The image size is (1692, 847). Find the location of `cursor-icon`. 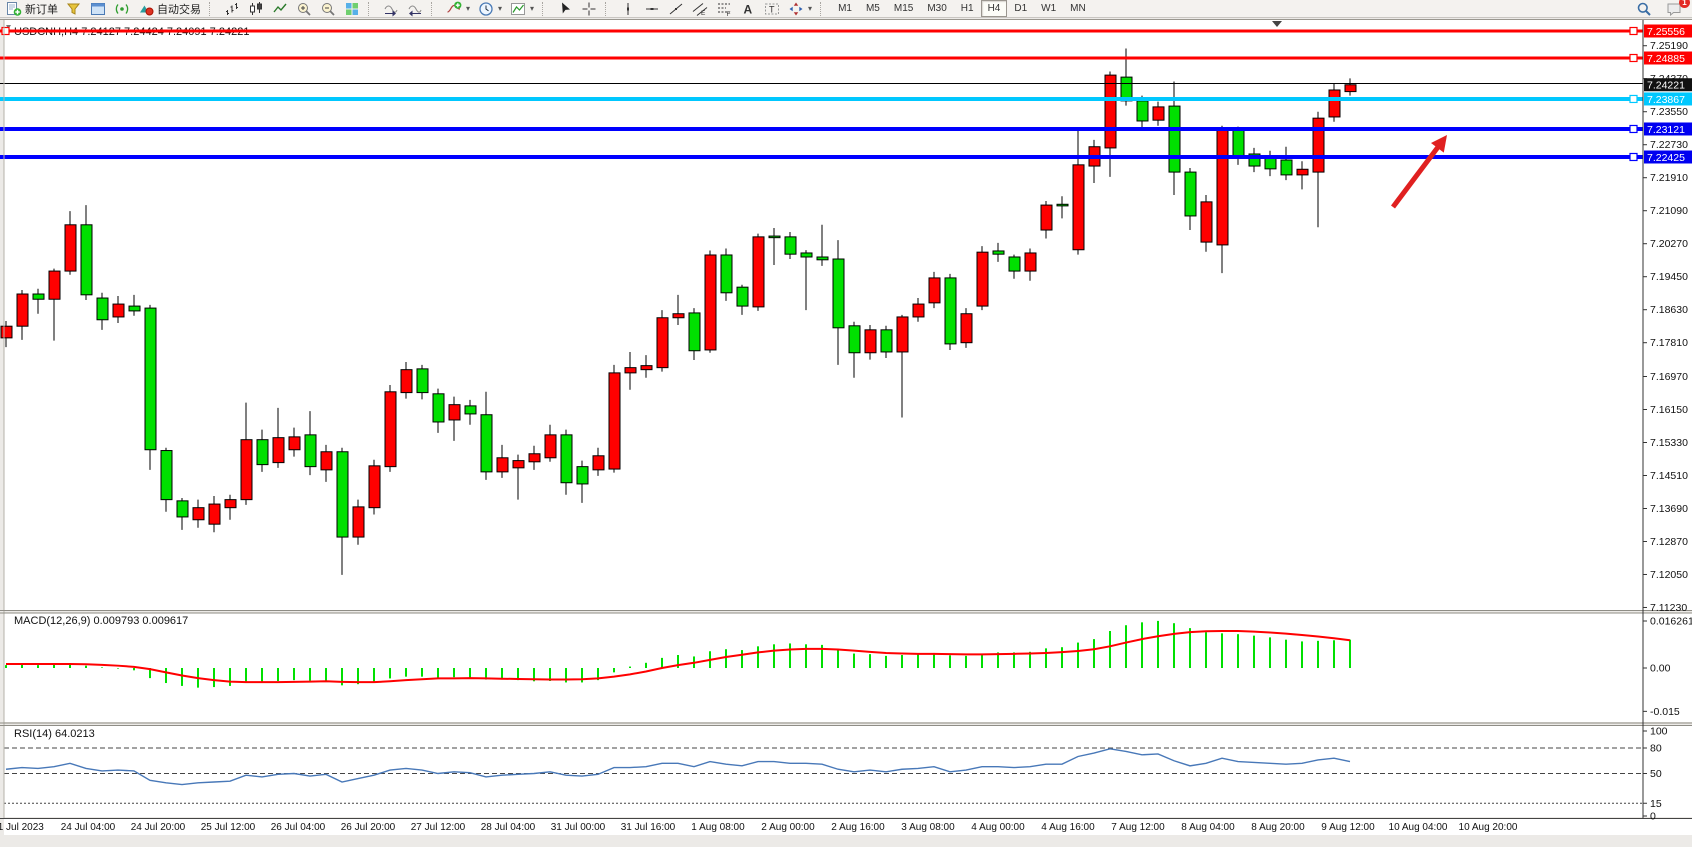

cursor-icon is located at coordinates (565, 9).